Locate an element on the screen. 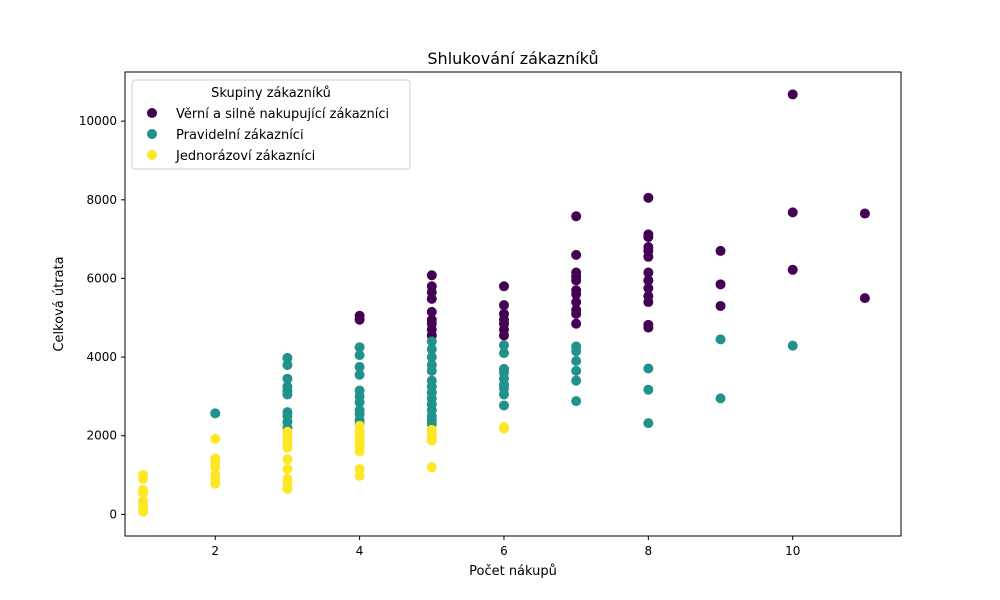 The image size is (1000, 600). x-tick-label-2: 2 is located at coordinates (215, 551).